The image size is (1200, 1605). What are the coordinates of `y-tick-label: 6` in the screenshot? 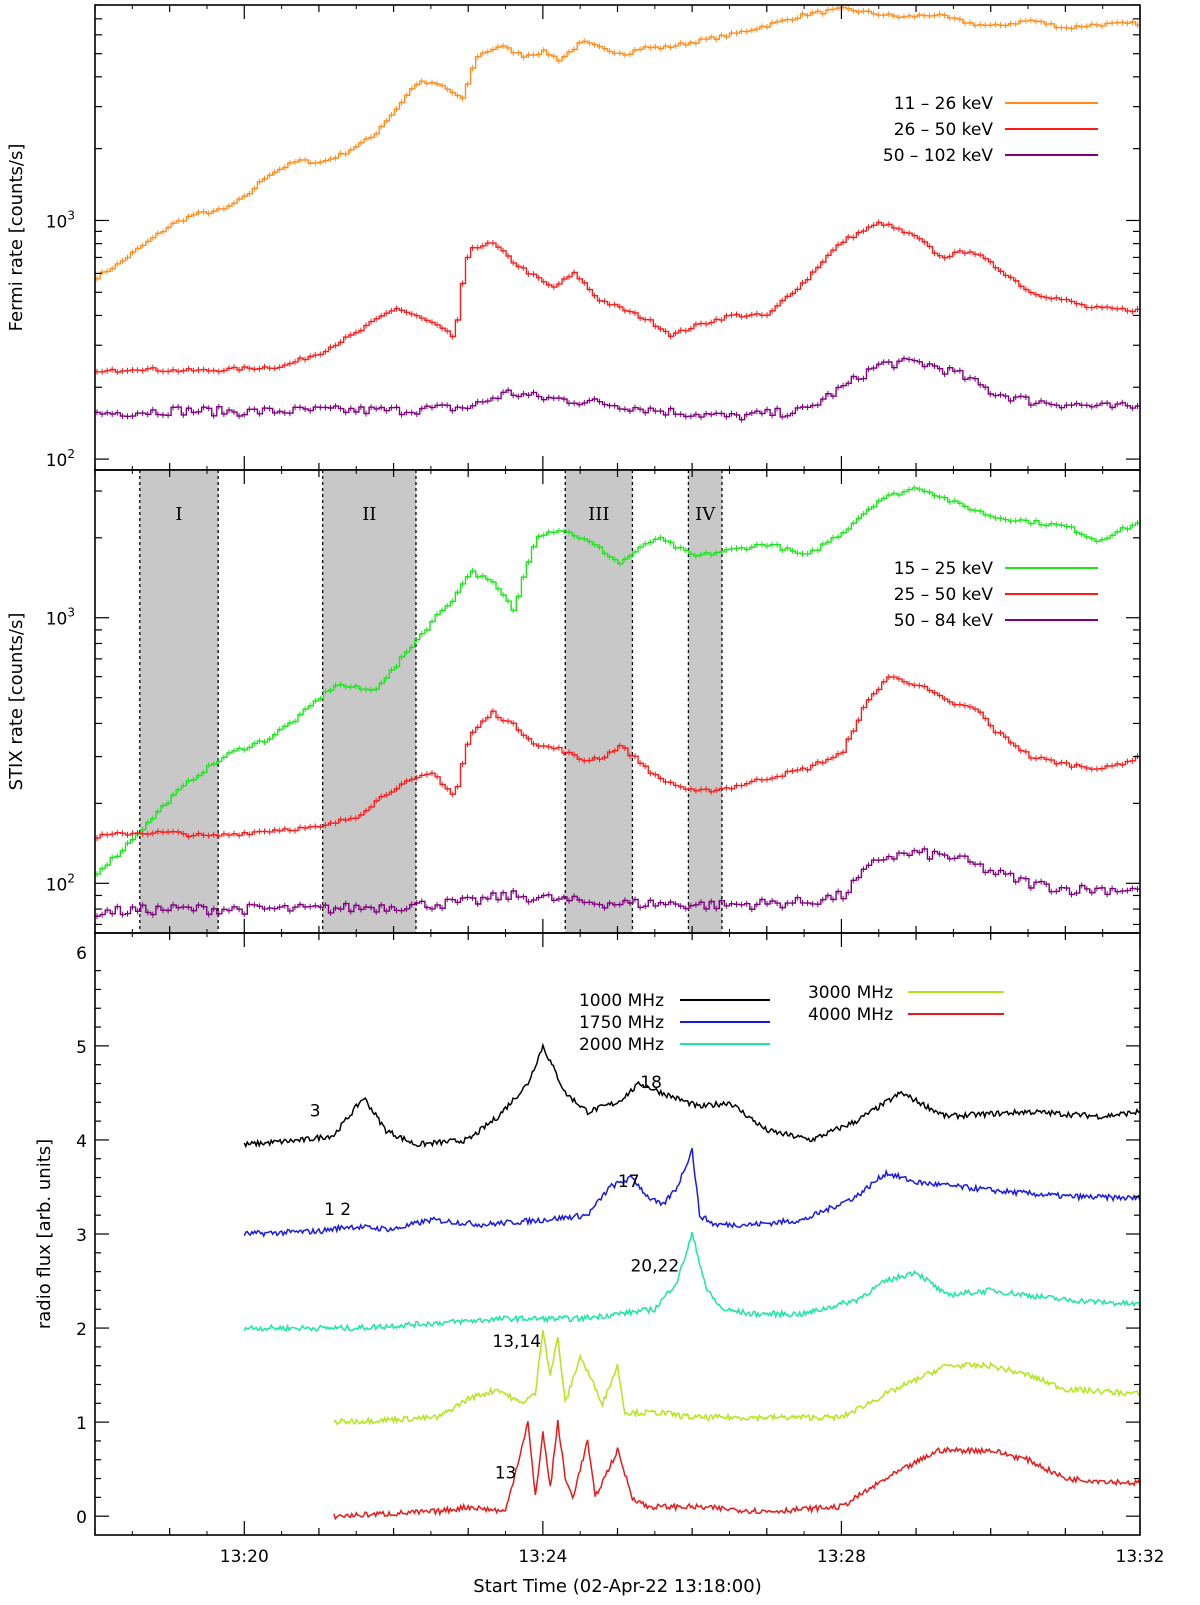 It's located at (81, 954).